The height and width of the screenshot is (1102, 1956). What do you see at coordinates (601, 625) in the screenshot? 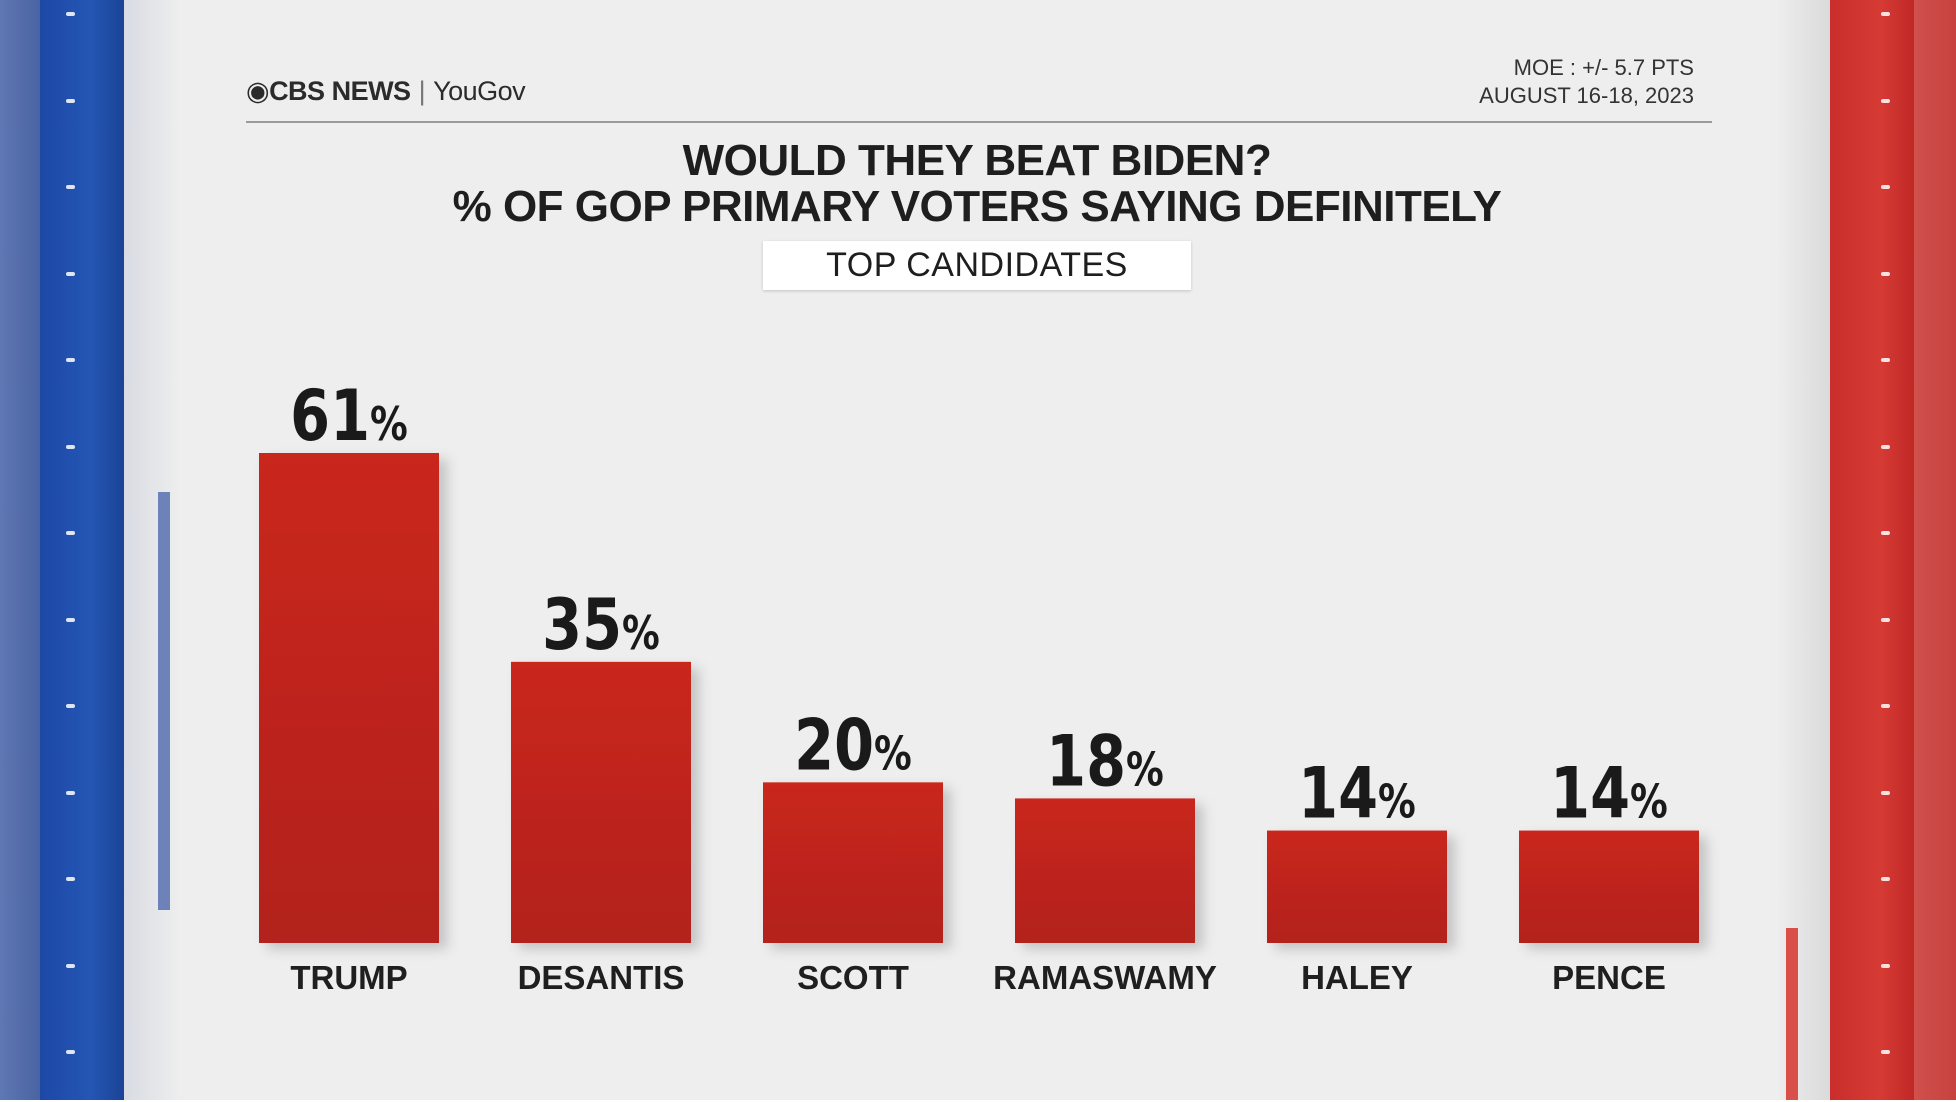
I see `value-label: 35%` at bounding box center [601, 625].